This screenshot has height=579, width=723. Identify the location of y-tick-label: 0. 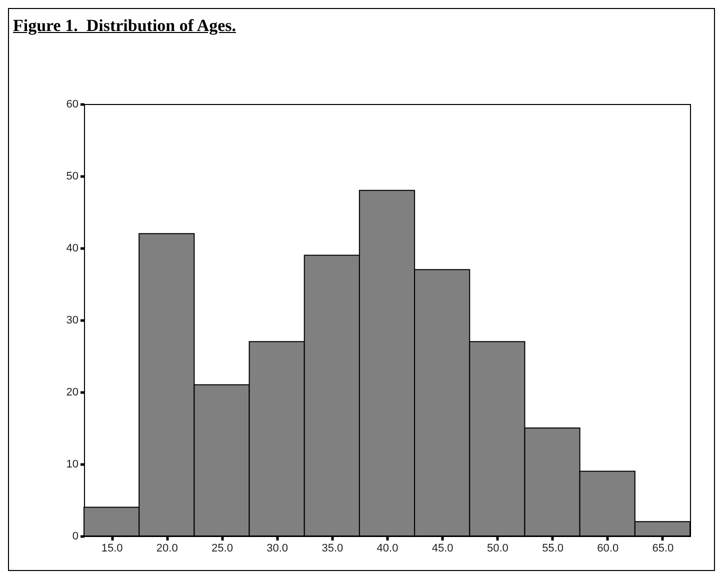
(75, 536).